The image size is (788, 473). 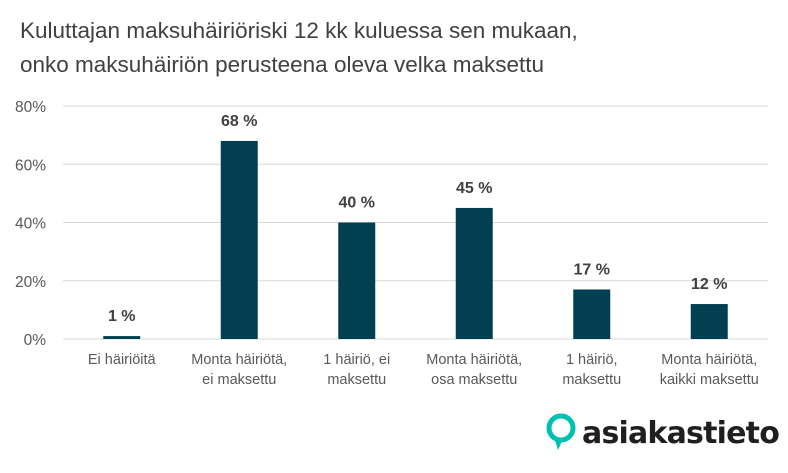 I want to click on y-tick-label: 40%, so click(x=30, y=224).